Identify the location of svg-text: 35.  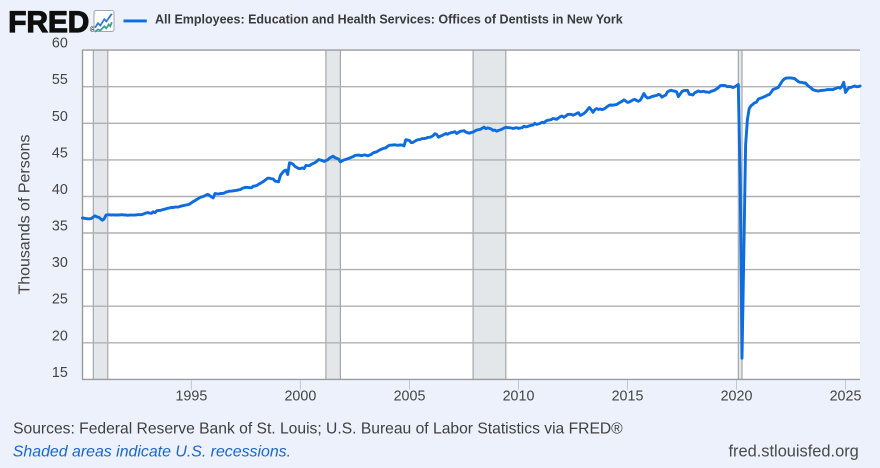
(60, 227).